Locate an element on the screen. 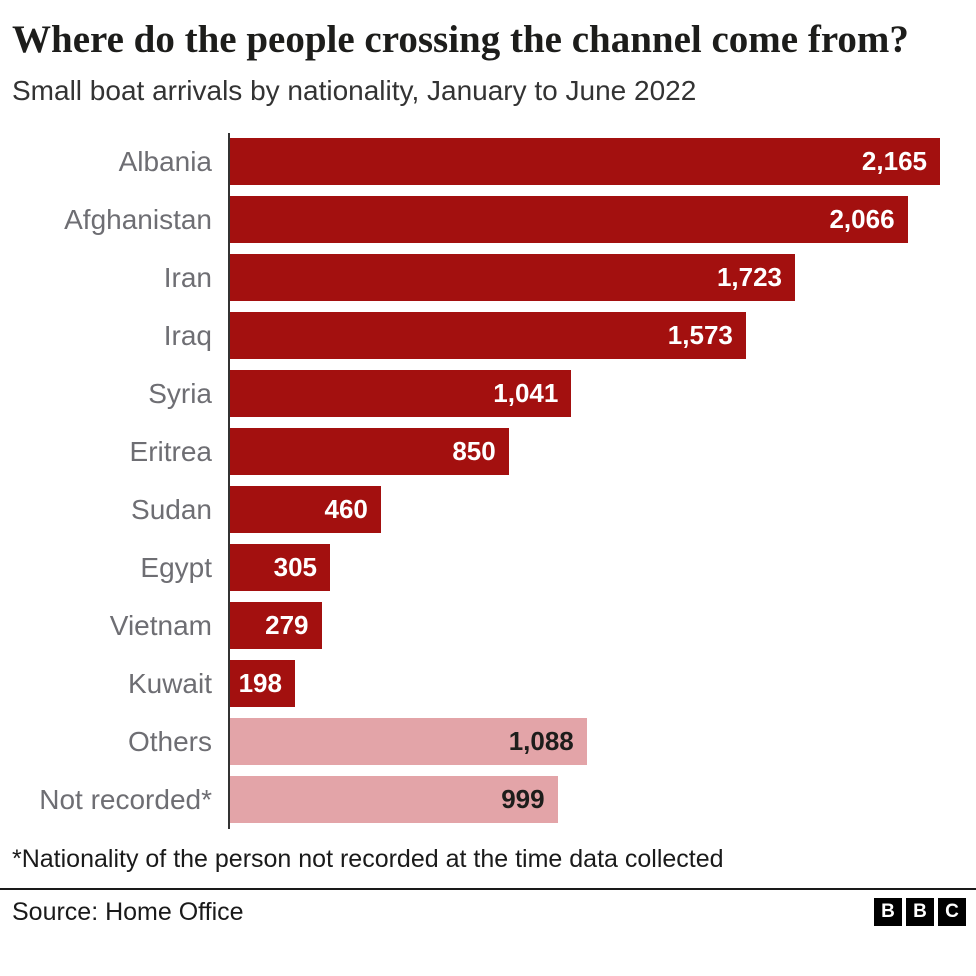 The width and height of the screenshot is (976, 976). bar-area: 460 is located at coordinates (584, 509).